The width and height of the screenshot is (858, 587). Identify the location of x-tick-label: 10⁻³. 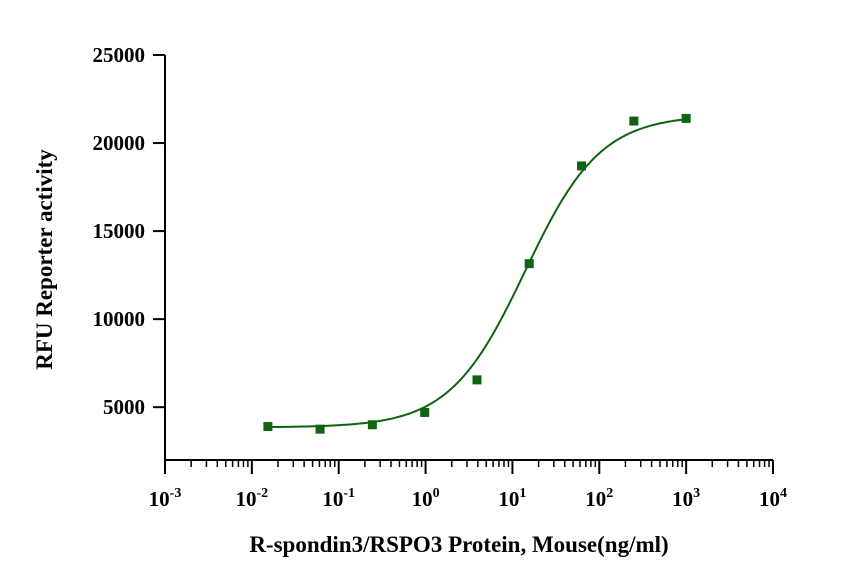
(165, 498).